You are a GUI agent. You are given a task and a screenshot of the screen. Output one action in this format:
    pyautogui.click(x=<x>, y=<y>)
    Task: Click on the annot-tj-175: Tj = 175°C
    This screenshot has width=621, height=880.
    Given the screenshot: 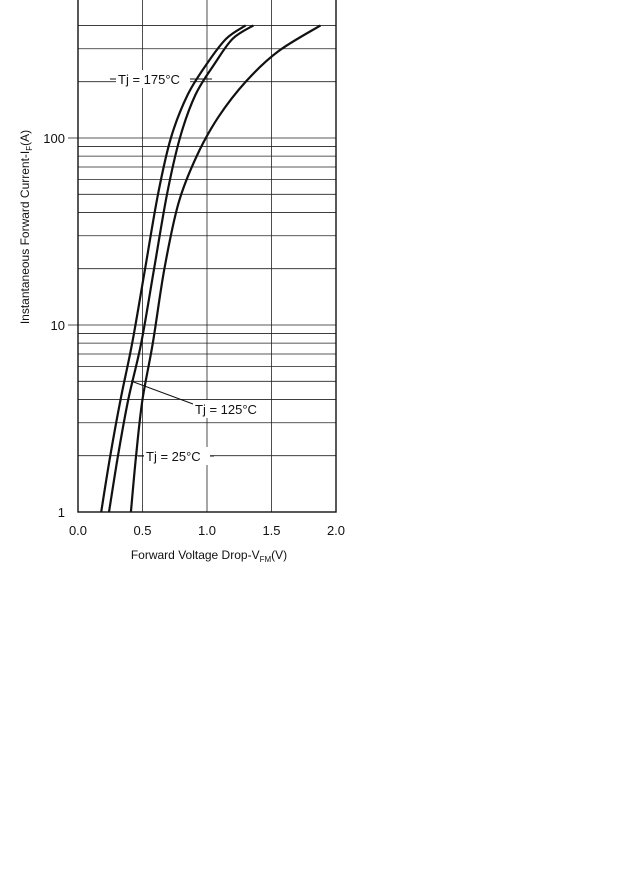 What is the action you would take?
    pyautogui.click(x=149, y=79)
    